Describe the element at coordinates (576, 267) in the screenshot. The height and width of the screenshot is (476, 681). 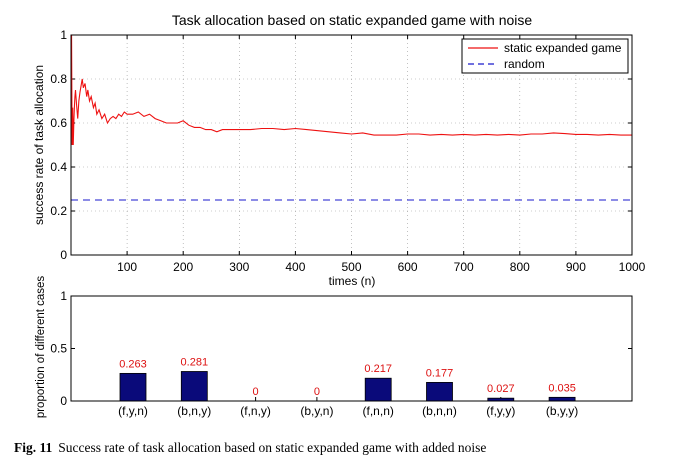
I see `x-tick-label: 900` at that location.